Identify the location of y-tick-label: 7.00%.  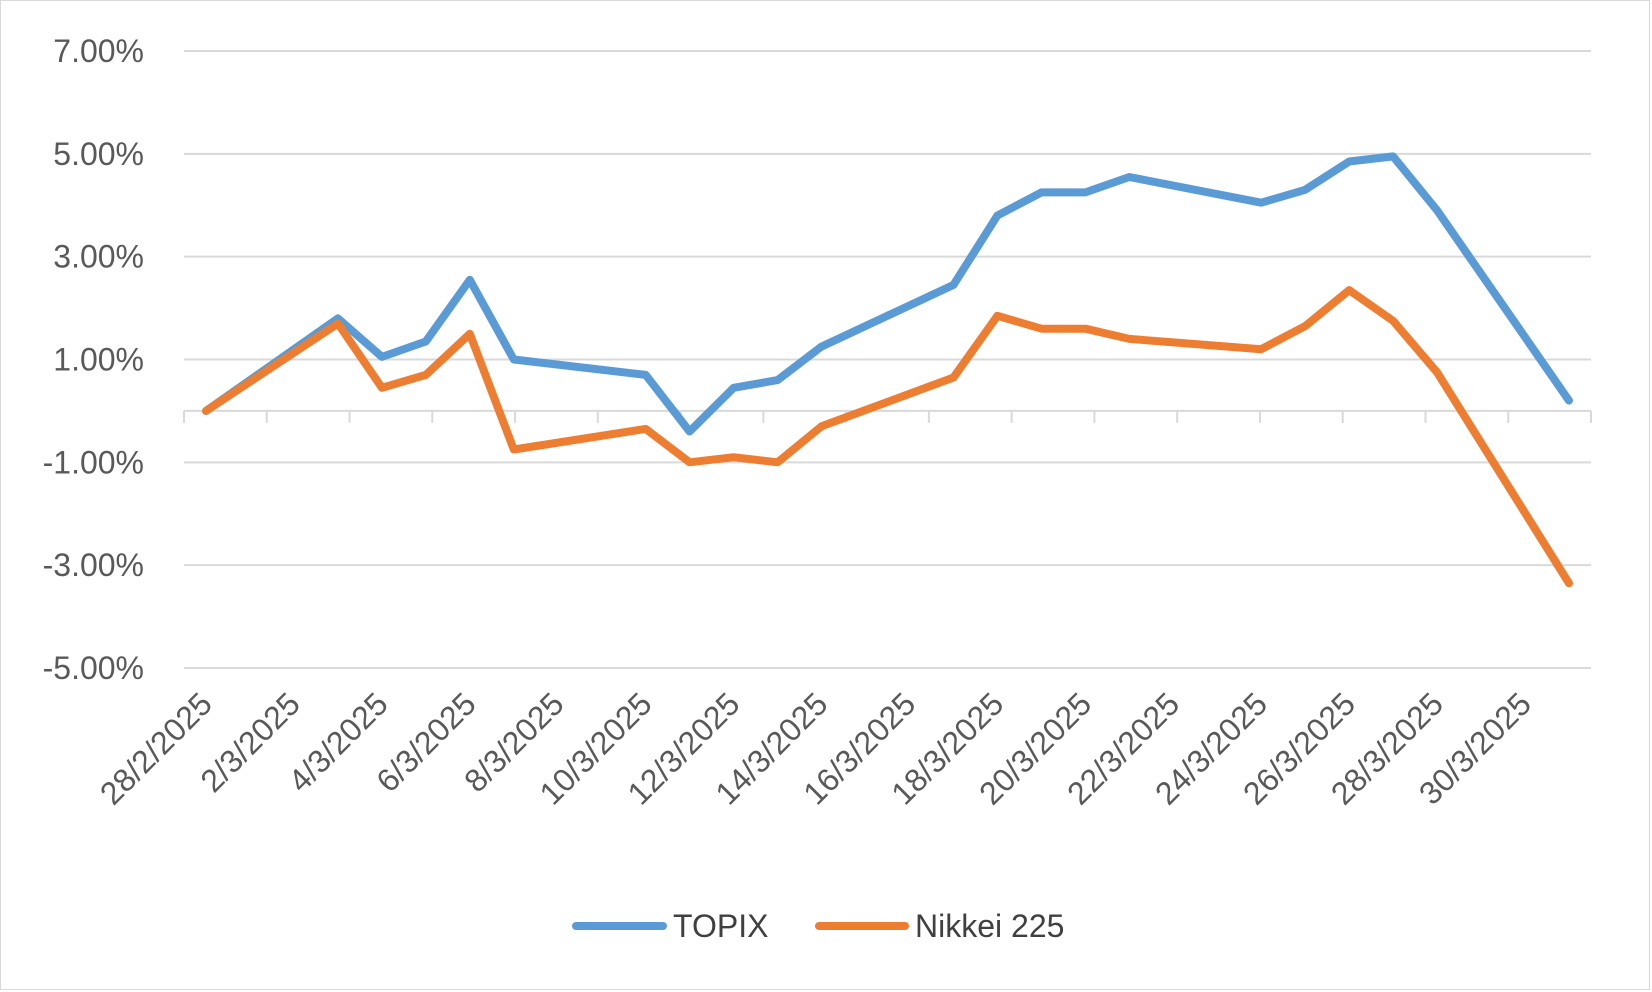
(98, 51).